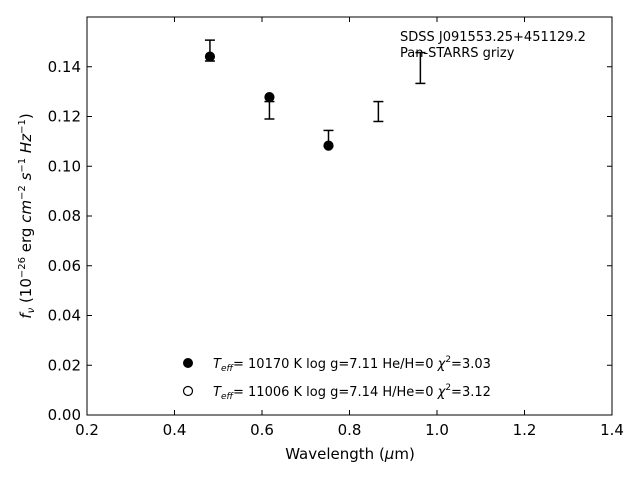  Describe the element at coordinates (64, 117) in the screenshot. I see `y-tick-label: 0.12` at that location.